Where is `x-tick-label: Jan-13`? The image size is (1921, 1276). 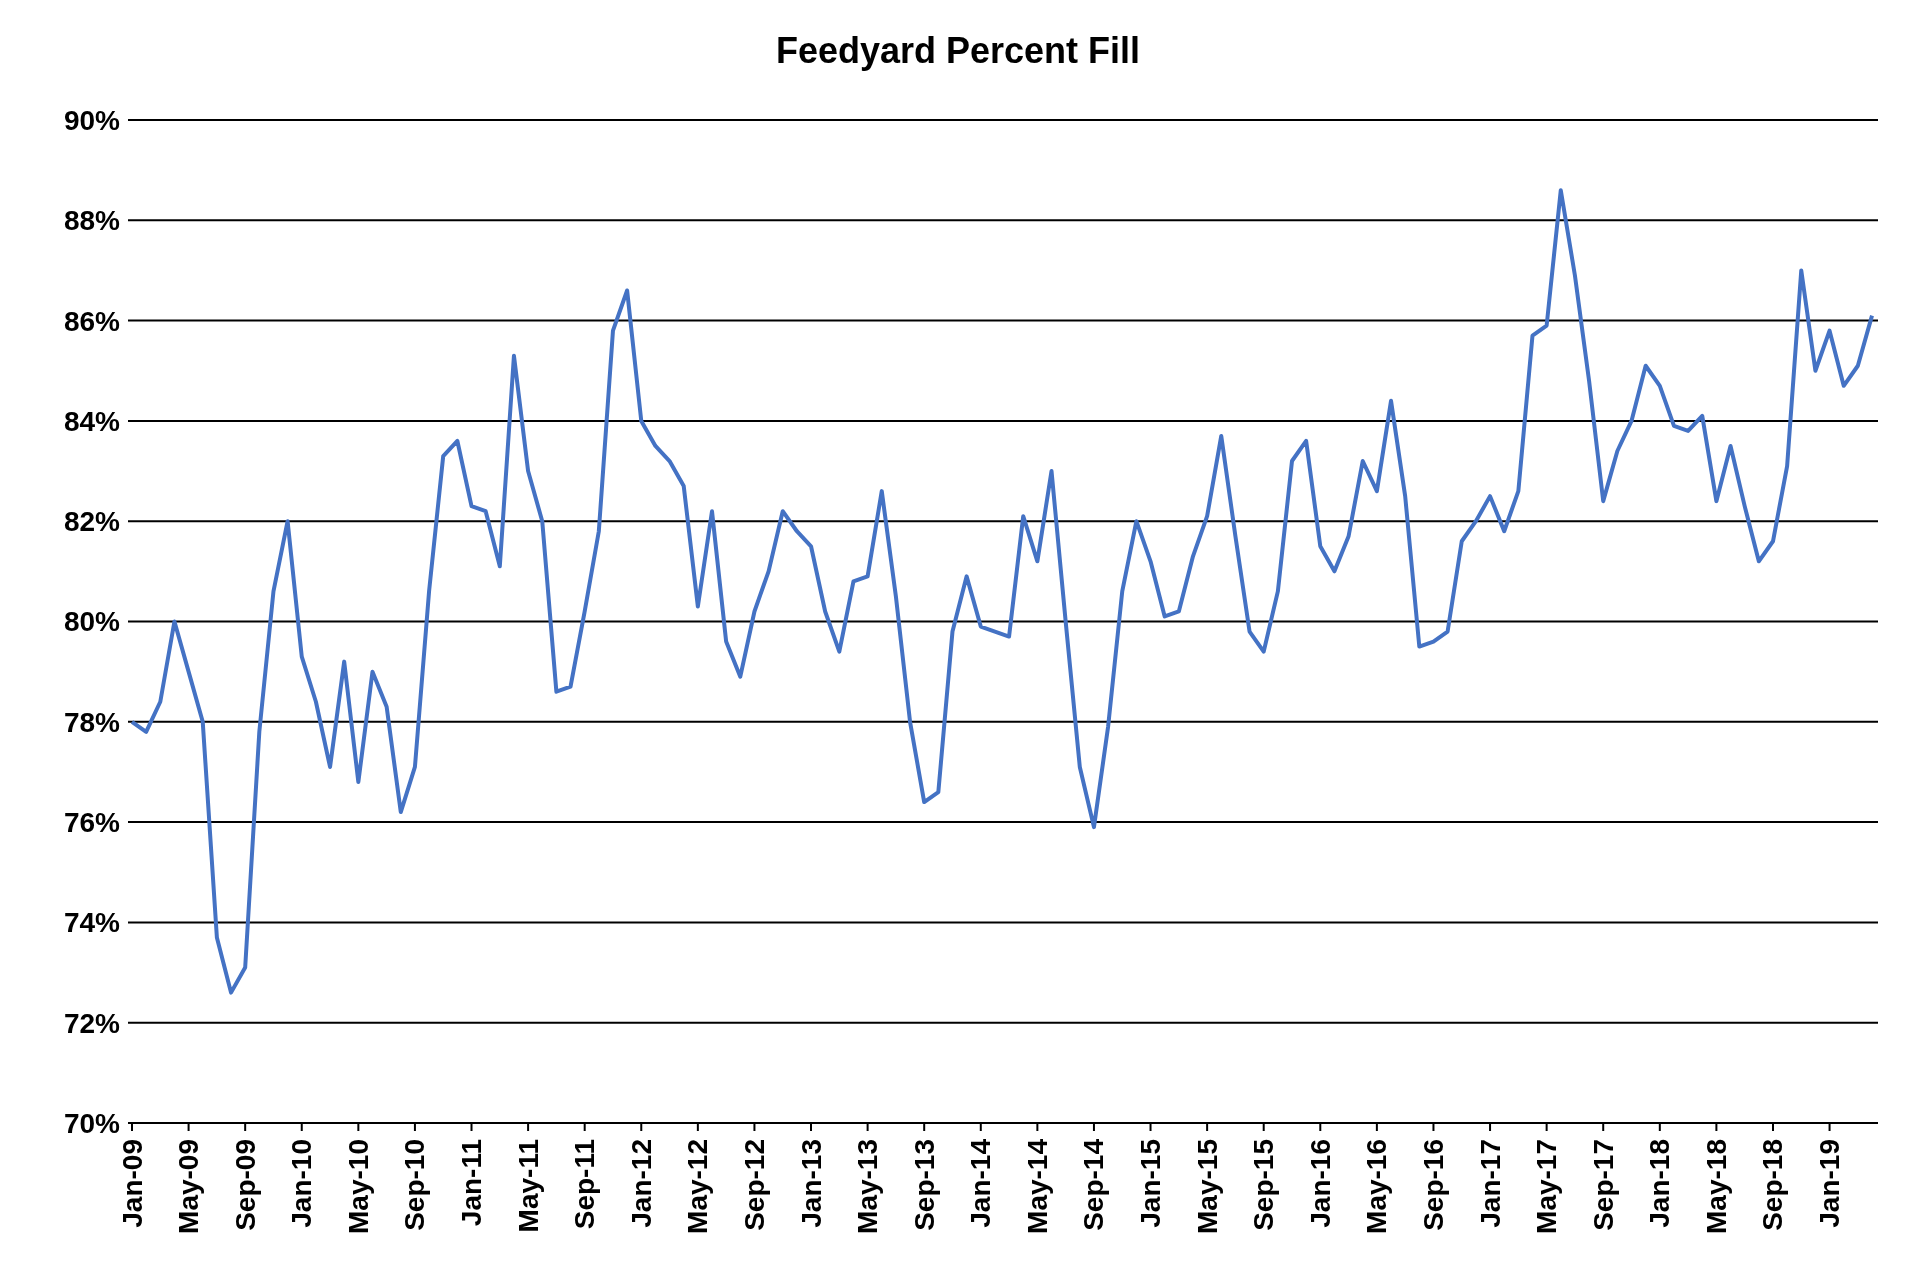
x-tick-label: Jan-13 is located at coordinates (811, 1183).